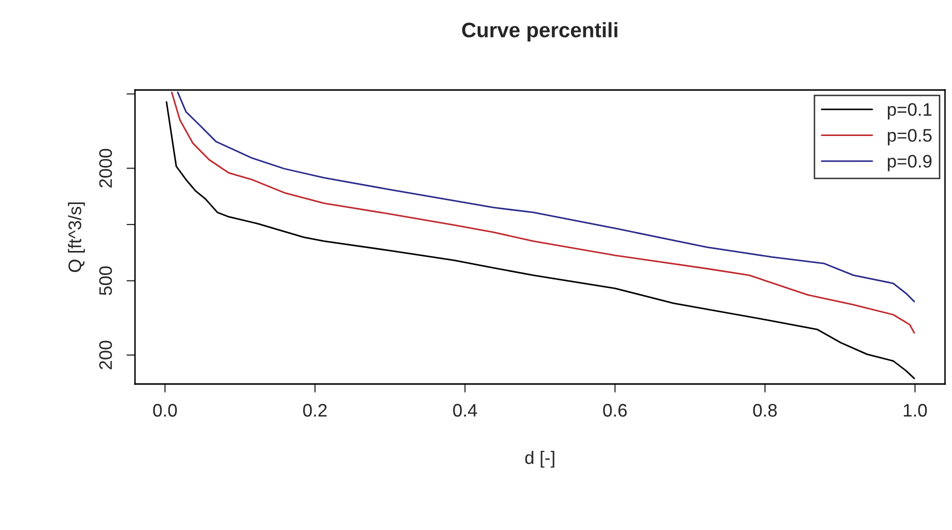  What do you see at coordinates (910, 111) in the screenshot?
I see `legend-label: p=0.1` at bounding box center [910, 111].